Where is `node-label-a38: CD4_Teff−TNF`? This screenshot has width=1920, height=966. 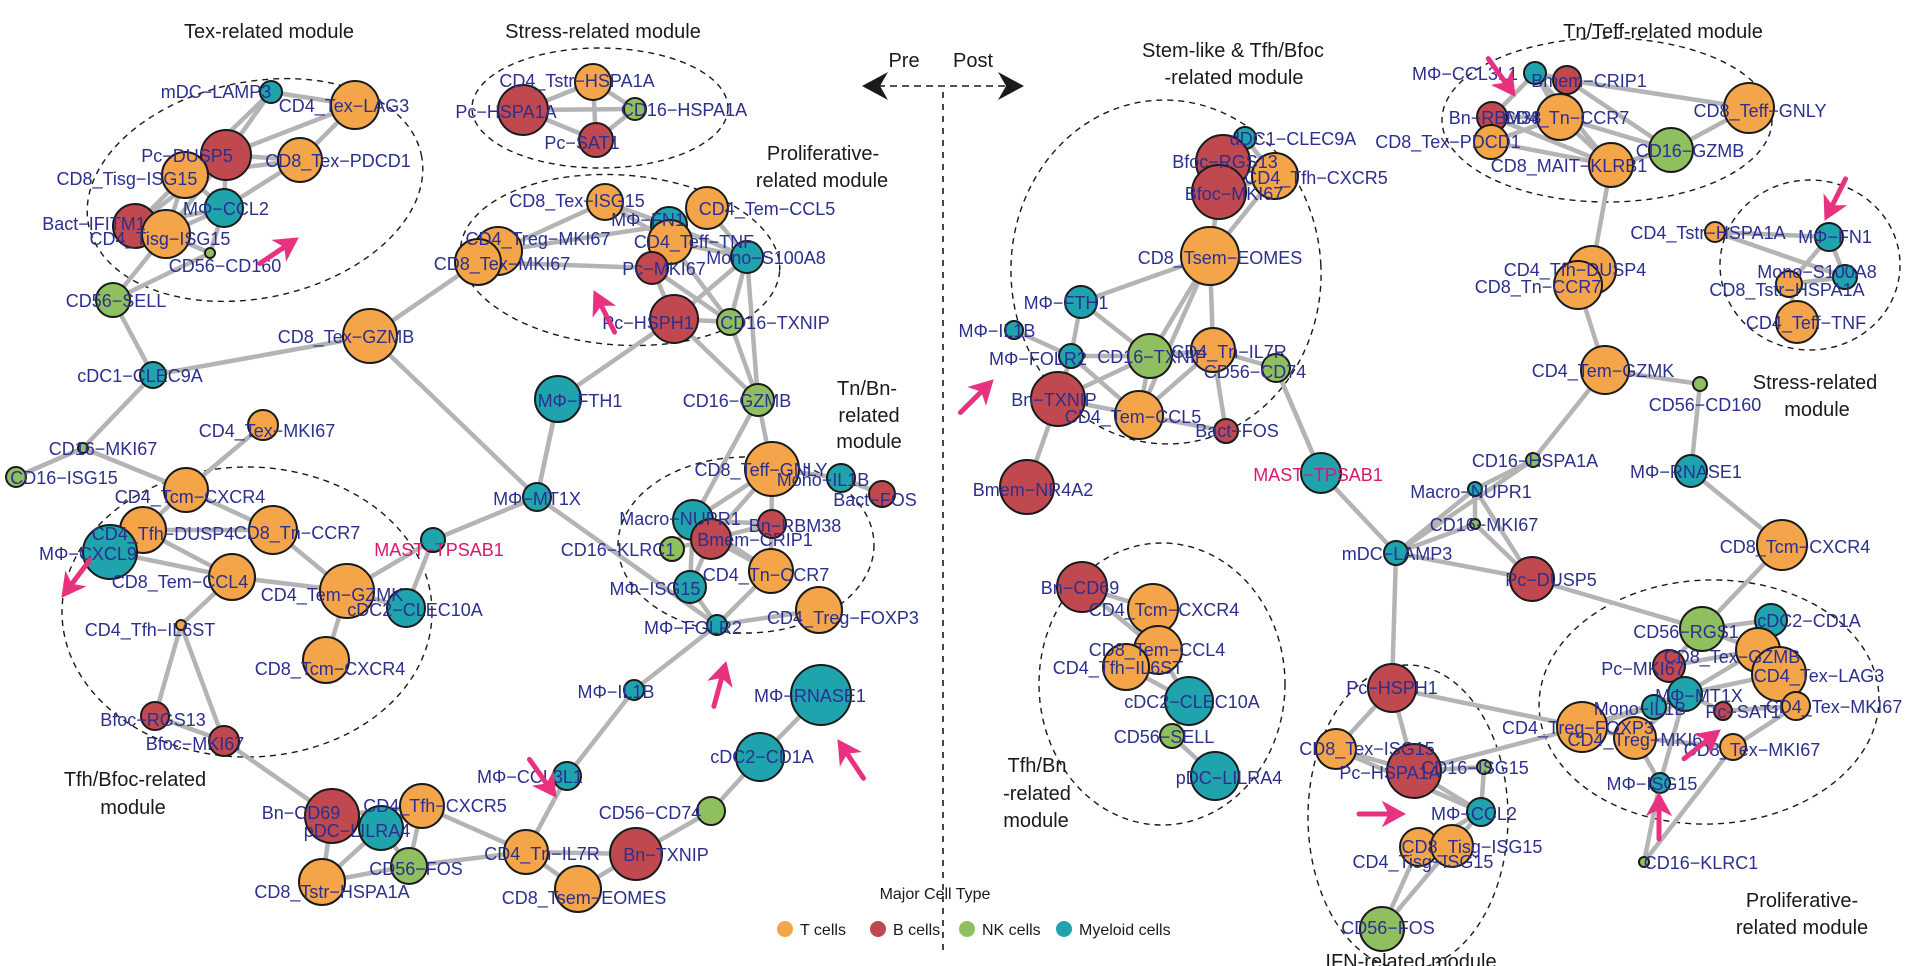
node-label-a38: CD4_Teff−TNF is located at coordinates (694, 242).